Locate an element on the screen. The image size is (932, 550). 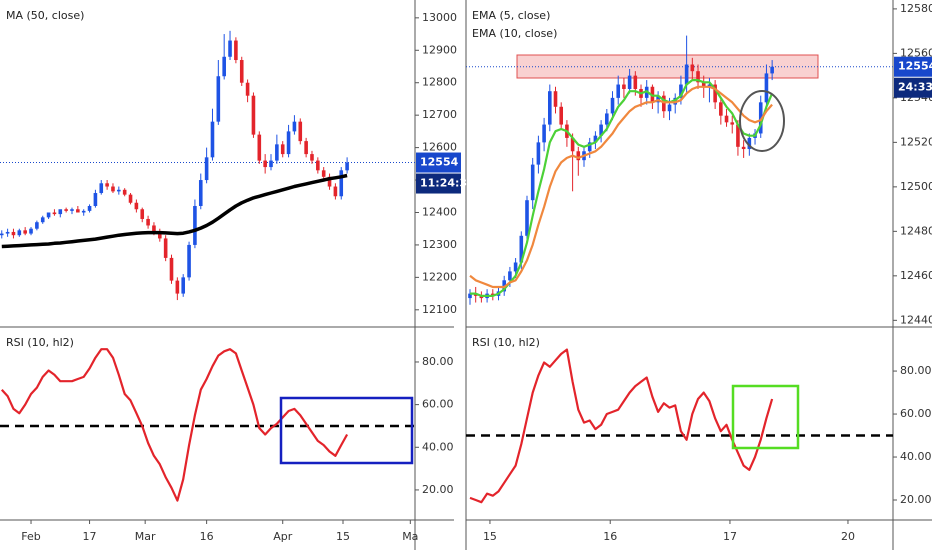
y-tick-label: 12100 is located at coordinates (439, 309).